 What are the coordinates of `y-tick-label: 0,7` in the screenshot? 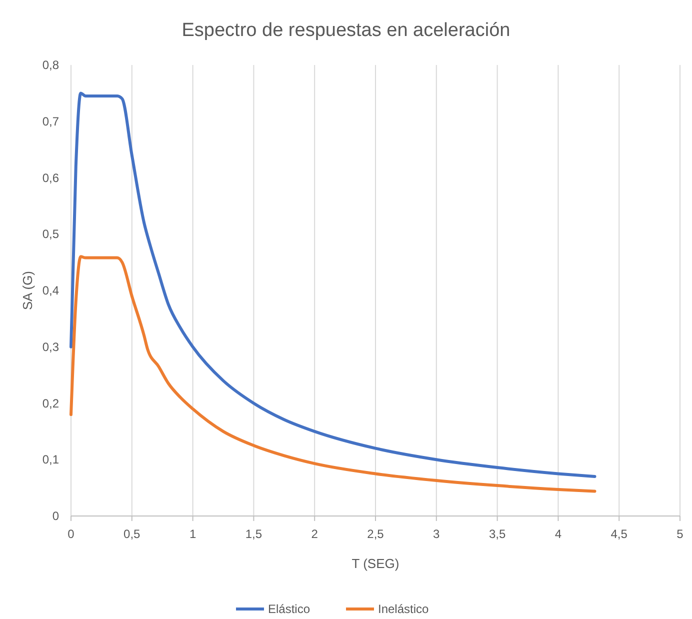 It's located at (51, 121).